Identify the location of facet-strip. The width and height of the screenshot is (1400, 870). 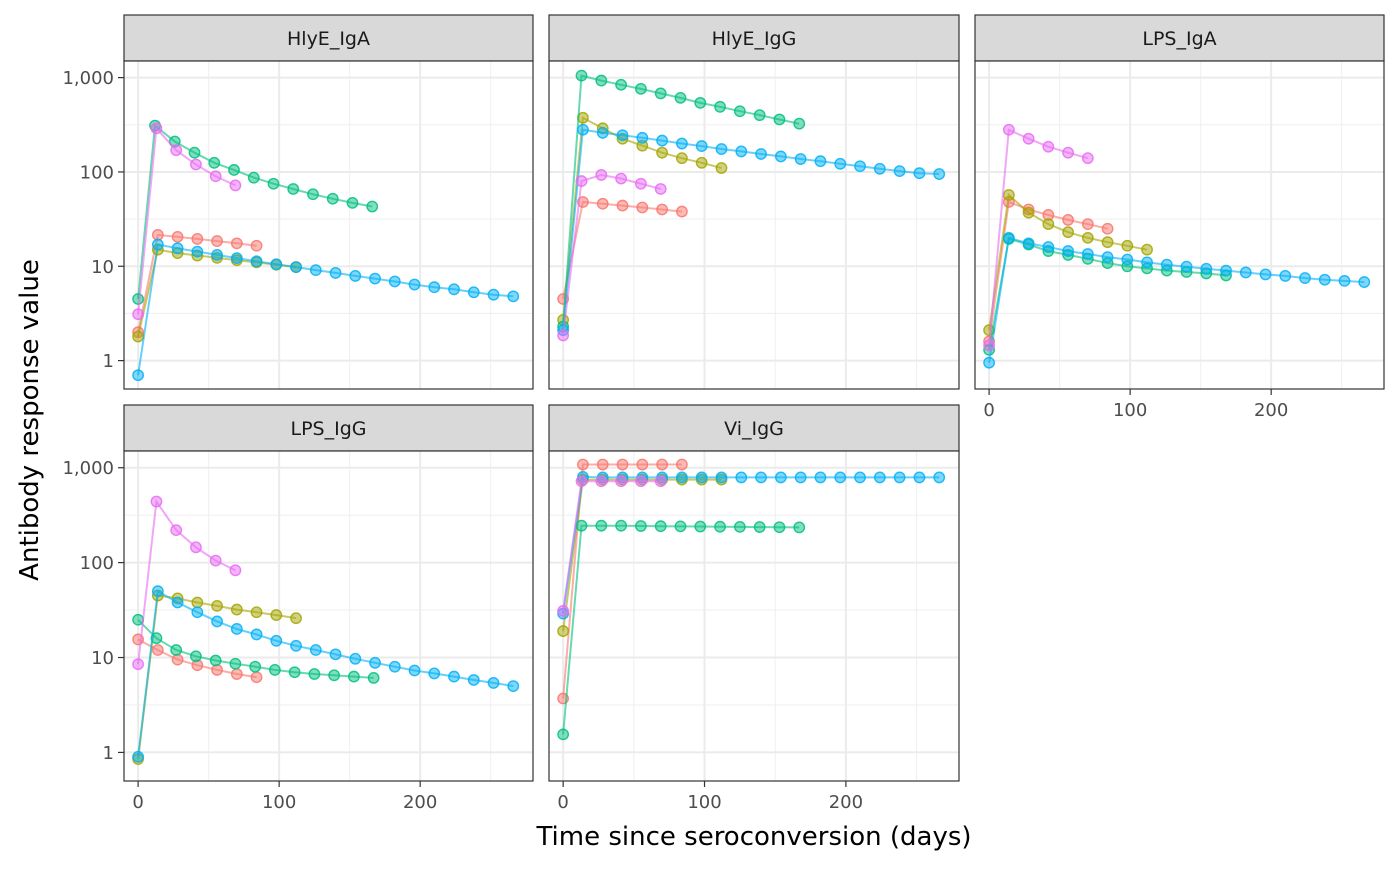
(328, 38).